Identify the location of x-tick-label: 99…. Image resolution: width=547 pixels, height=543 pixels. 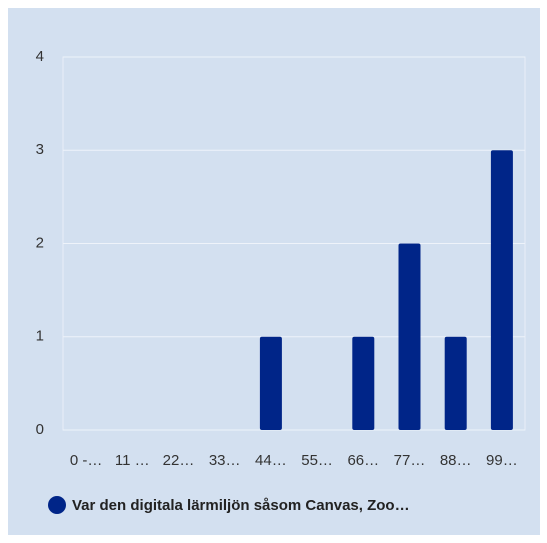
(502, 460).